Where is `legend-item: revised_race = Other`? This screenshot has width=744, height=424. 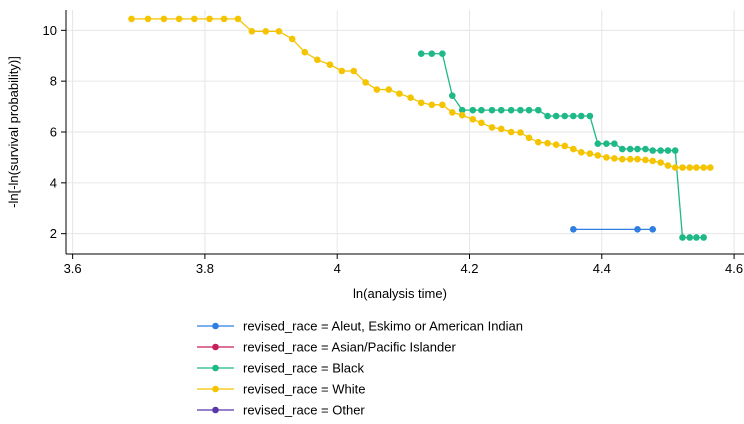
legend-item: revised_race = Other is located at coordinates (281, 410).